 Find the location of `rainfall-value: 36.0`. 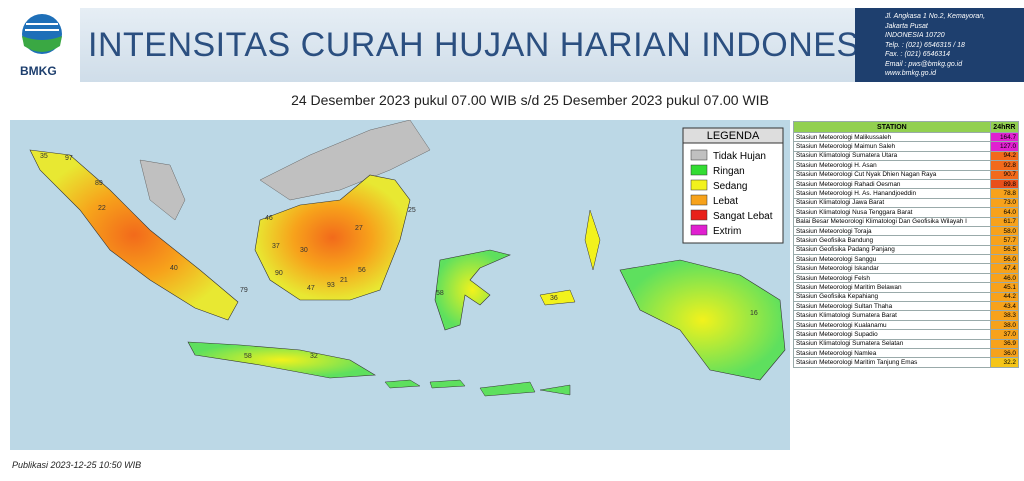

rainfall-value: 36.0 is located at coordinates (1004, 353).